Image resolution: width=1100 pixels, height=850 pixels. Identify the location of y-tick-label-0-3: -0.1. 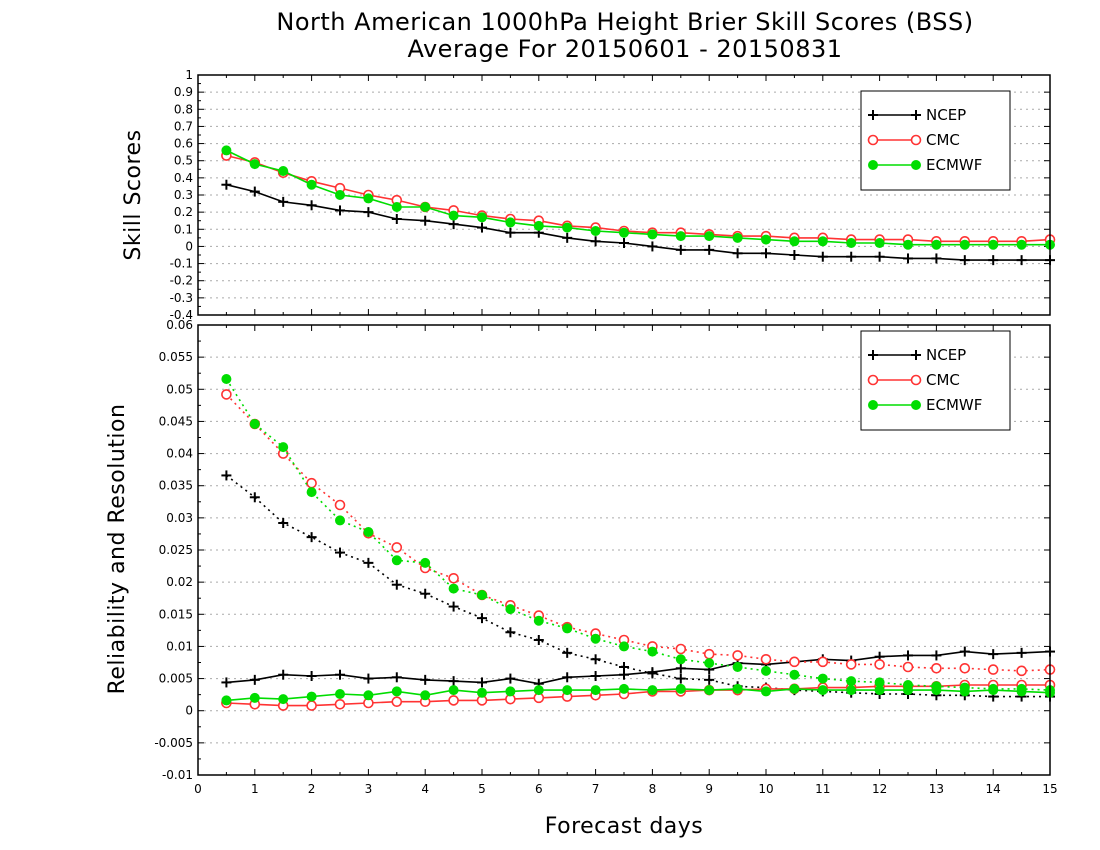
(181, 264).